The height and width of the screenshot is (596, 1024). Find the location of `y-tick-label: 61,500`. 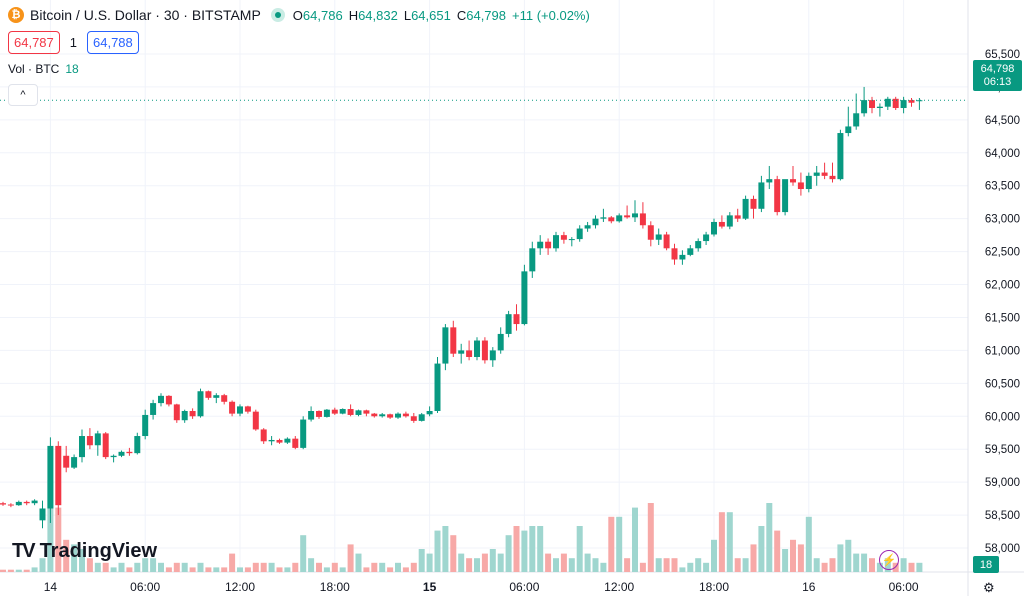

y-tick-label: 61,500 is located at coordinates (1002, 318).